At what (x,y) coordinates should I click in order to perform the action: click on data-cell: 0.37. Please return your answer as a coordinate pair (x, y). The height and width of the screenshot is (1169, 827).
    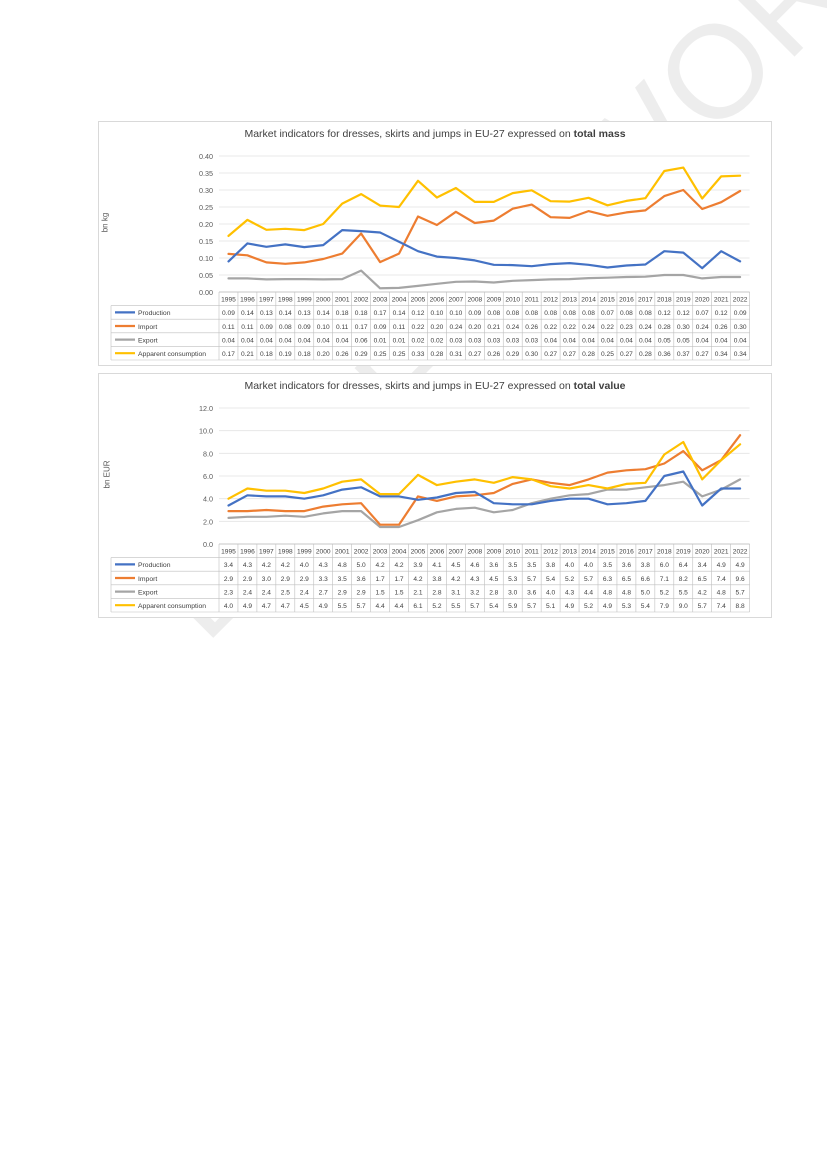
    Looking at the image, I should click on (683, 354).